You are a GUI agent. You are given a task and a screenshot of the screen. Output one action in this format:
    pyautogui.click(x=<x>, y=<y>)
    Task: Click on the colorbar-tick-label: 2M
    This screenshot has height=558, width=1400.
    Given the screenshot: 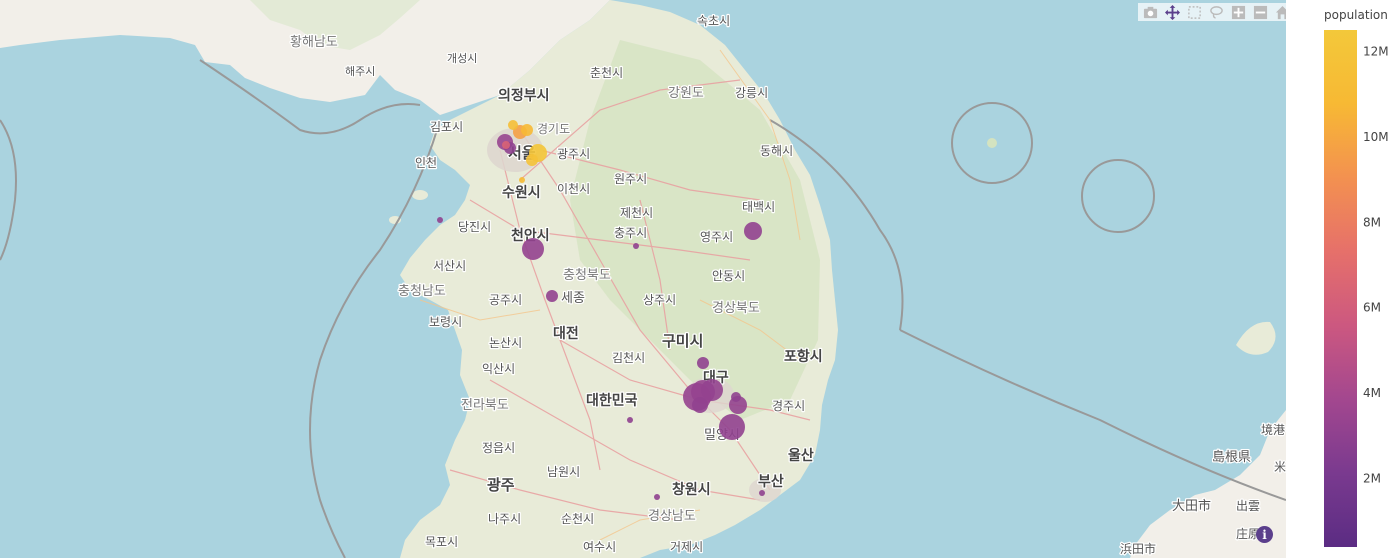 What is the action you would take?
    pyautogui.click(x=1372, y=479)
    